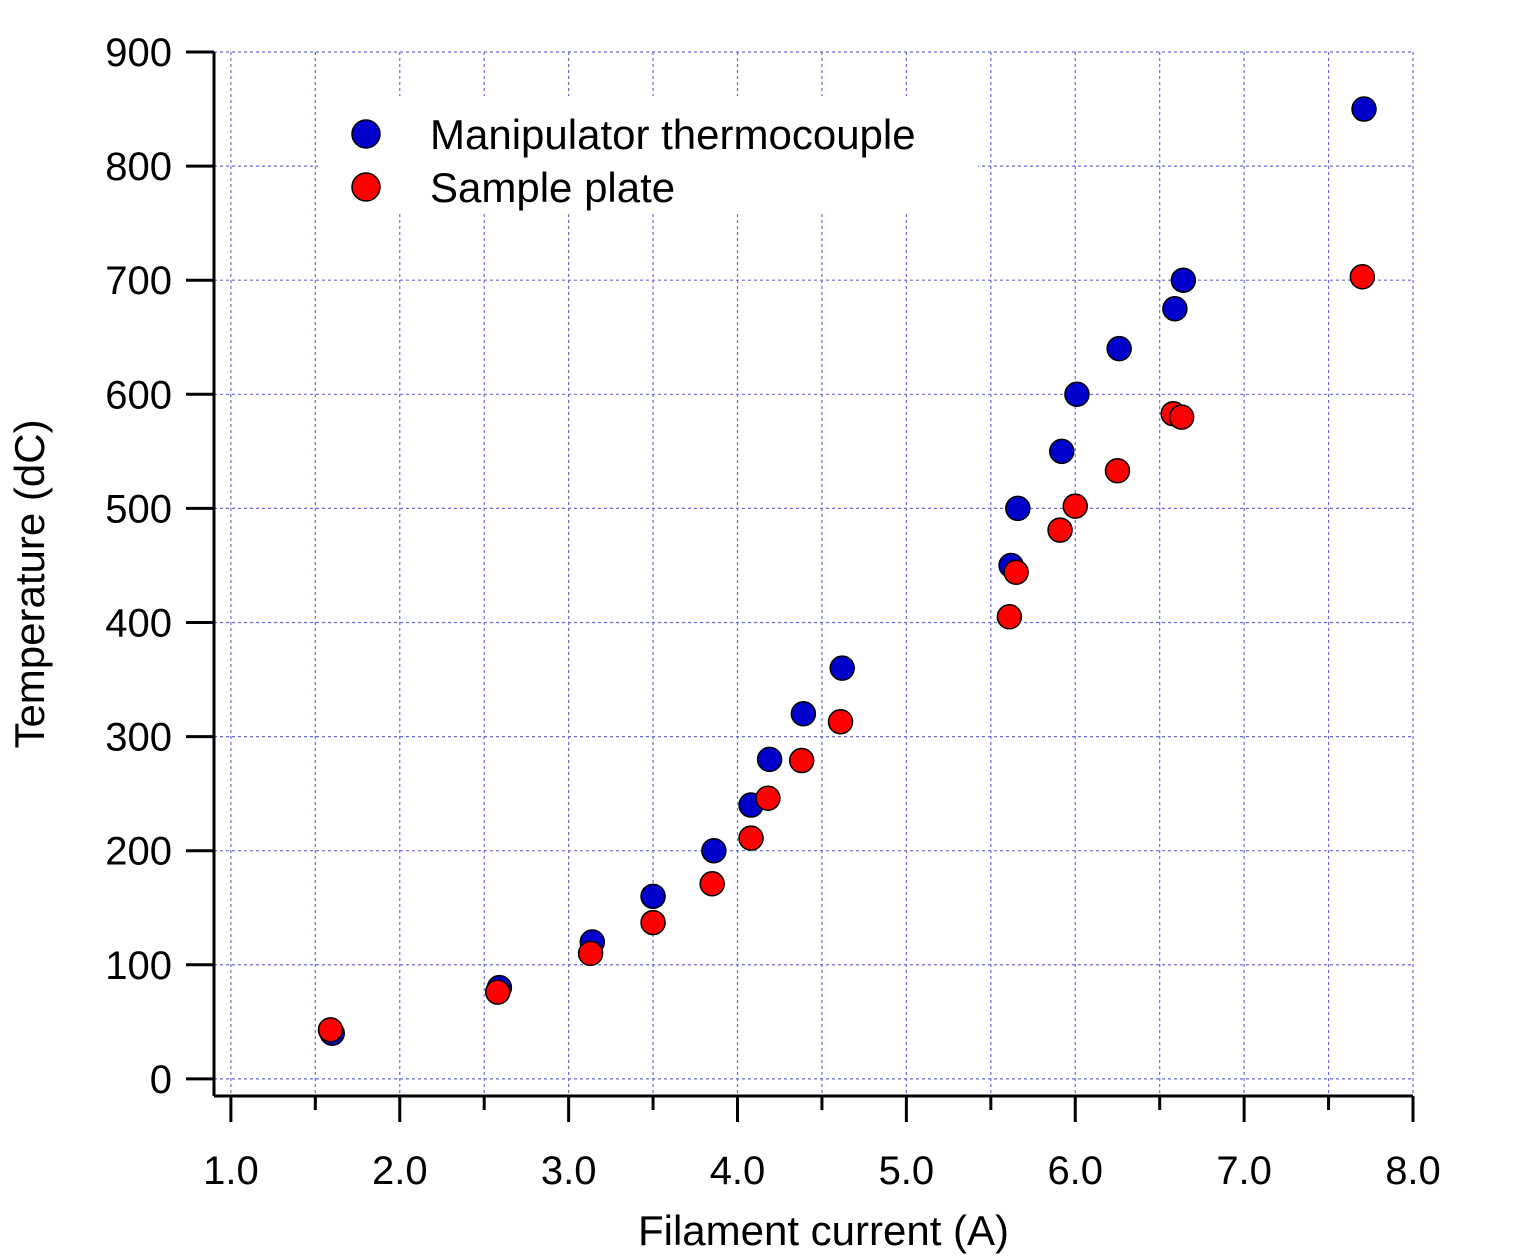 This screenshot has width=1533, height=1256. Describe the element at coordinates (138, 509) in the screenshot. I see `y-tick-label: 500` at that location.